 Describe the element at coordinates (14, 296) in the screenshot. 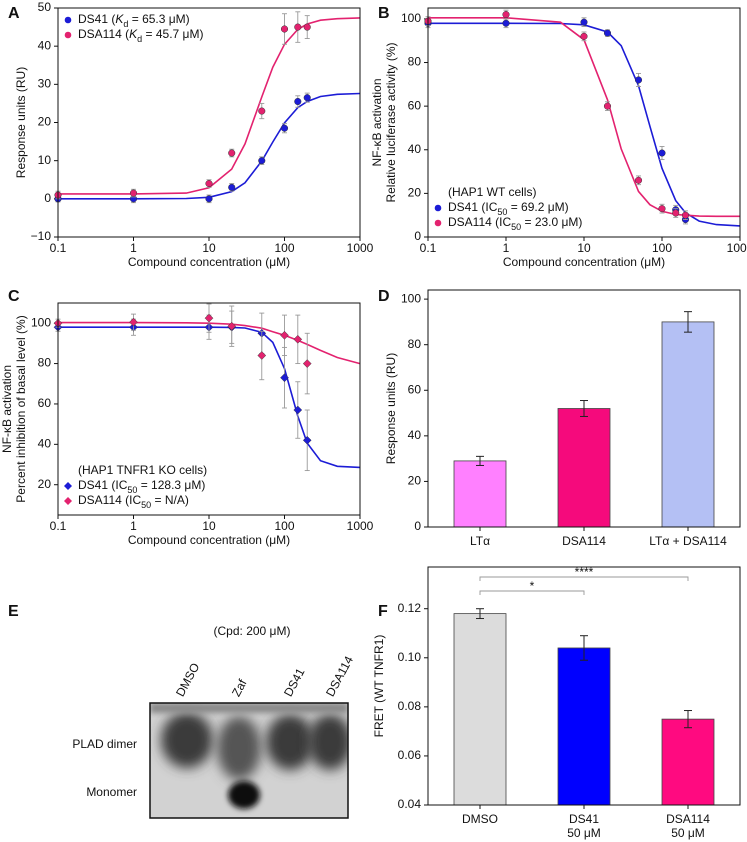

I see `panel-label: C` at that location.